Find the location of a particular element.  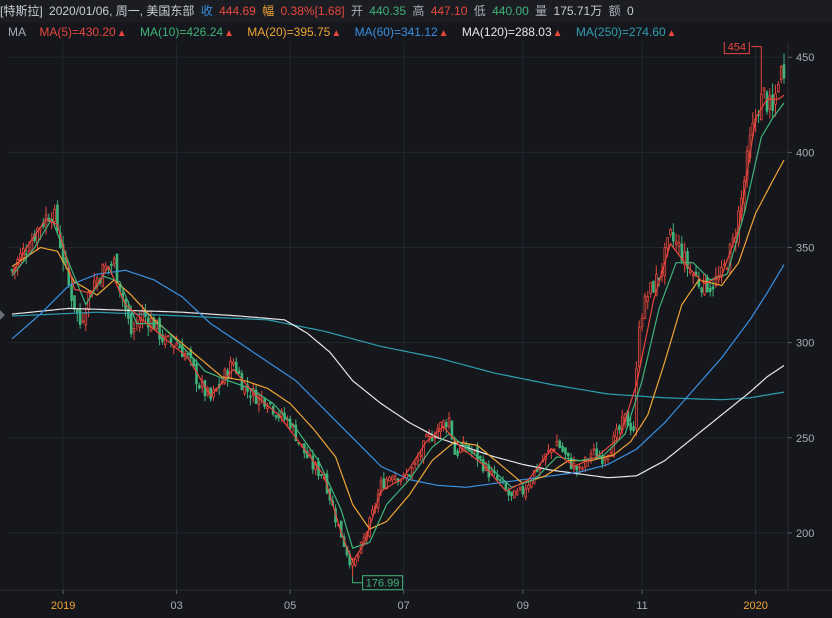

y-tick-label: 200 is located at coordinates (805, 534).